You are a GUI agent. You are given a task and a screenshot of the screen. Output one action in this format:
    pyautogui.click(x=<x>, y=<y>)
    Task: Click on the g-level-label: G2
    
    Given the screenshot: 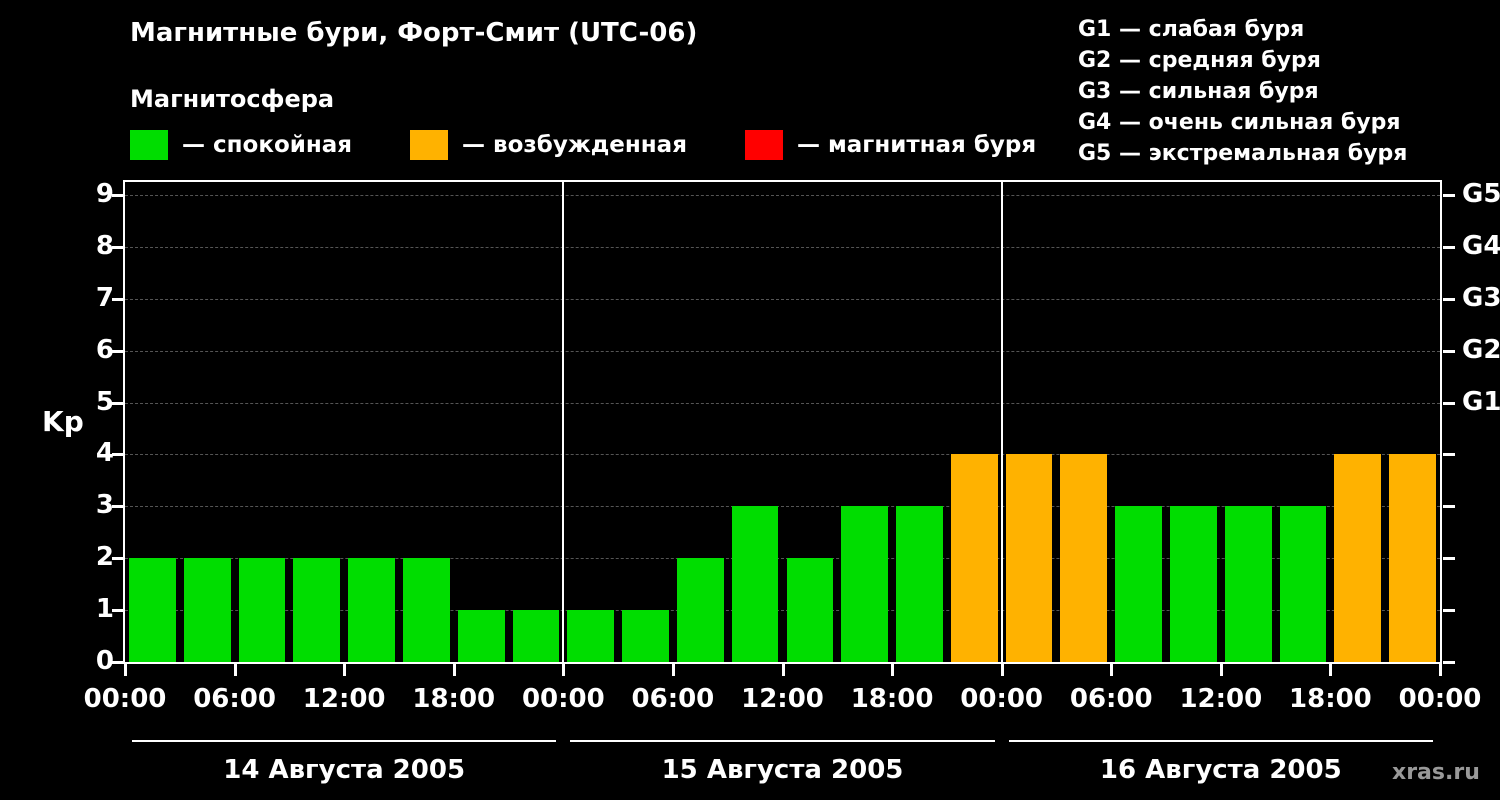 What is the action you would take?
    pyautogui.click(x=1481, y=349)
    